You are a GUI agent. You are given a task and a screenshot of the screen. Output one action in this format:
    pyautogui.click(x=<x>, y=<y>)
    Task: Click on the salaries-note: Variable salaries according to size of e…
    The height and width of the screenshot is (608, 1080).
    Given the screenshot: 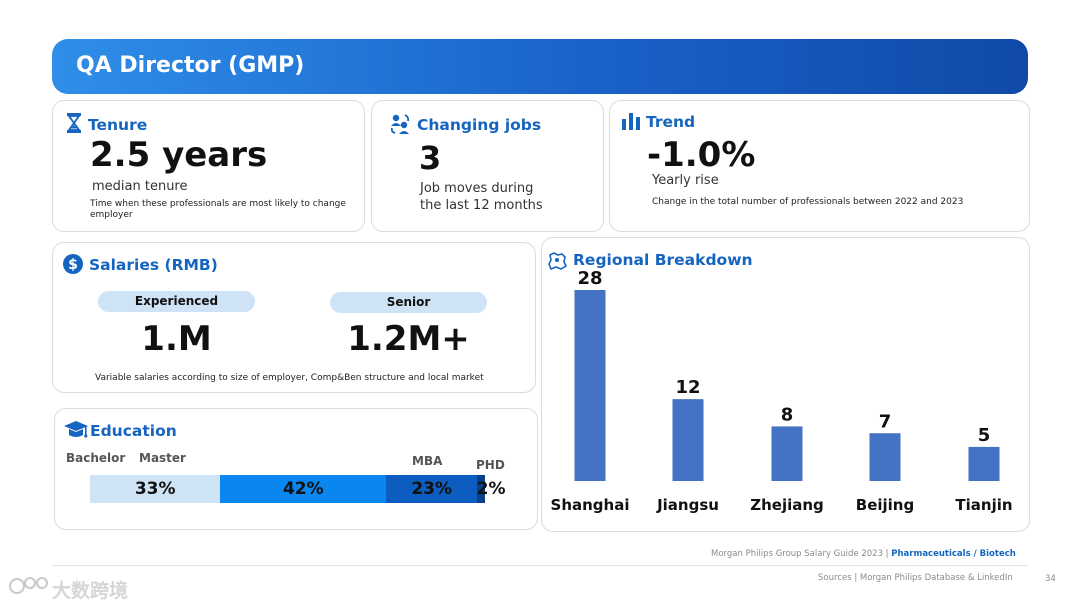 What is the action you would take?
    pyautogui.click(x=289, y=378)
    